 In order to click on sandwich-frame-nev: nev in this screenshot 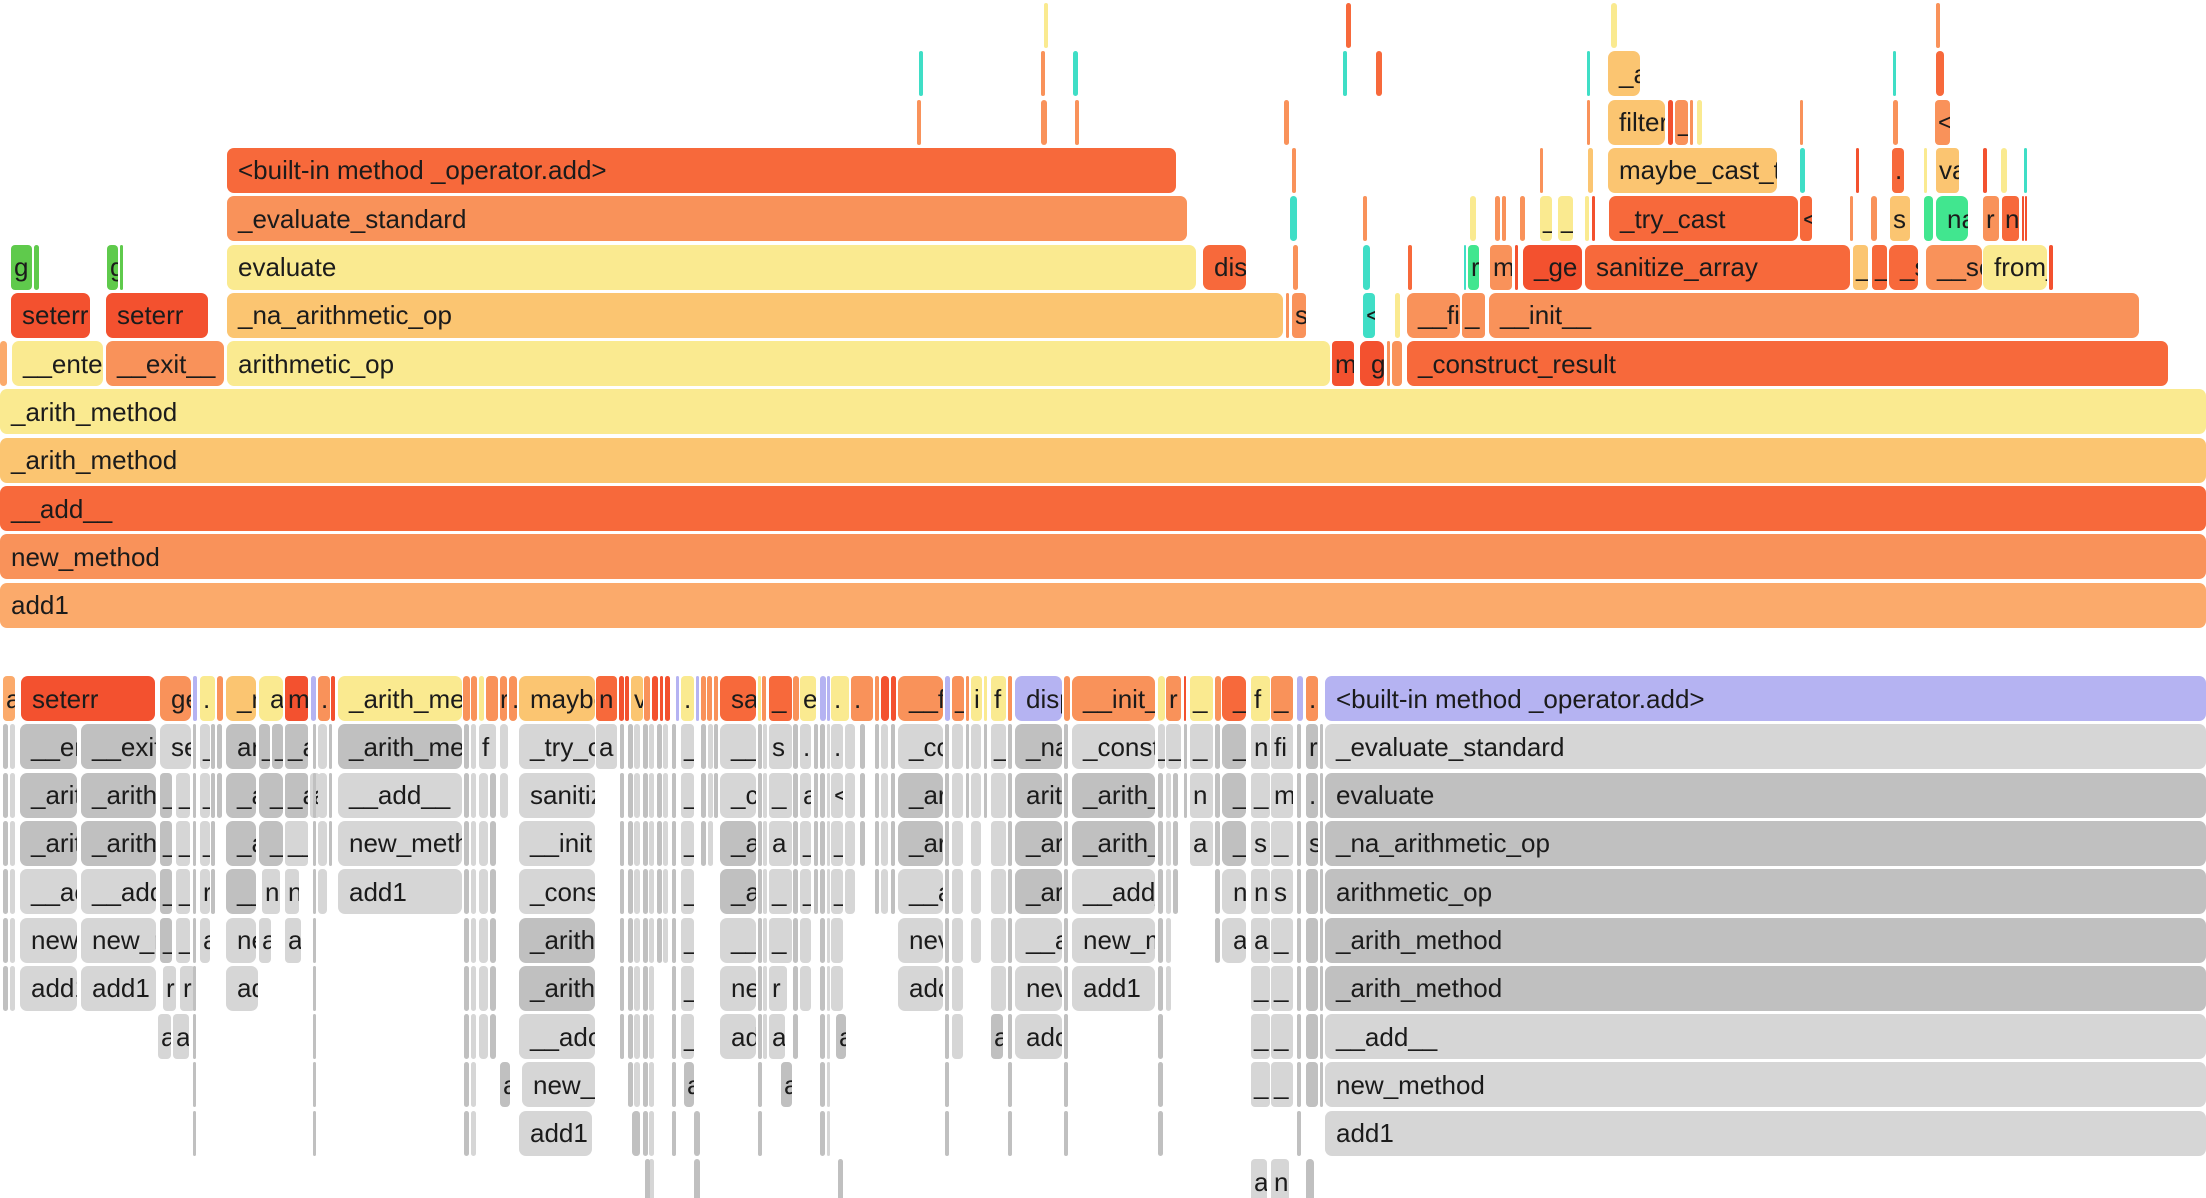, I will do `click(920, 940)`.